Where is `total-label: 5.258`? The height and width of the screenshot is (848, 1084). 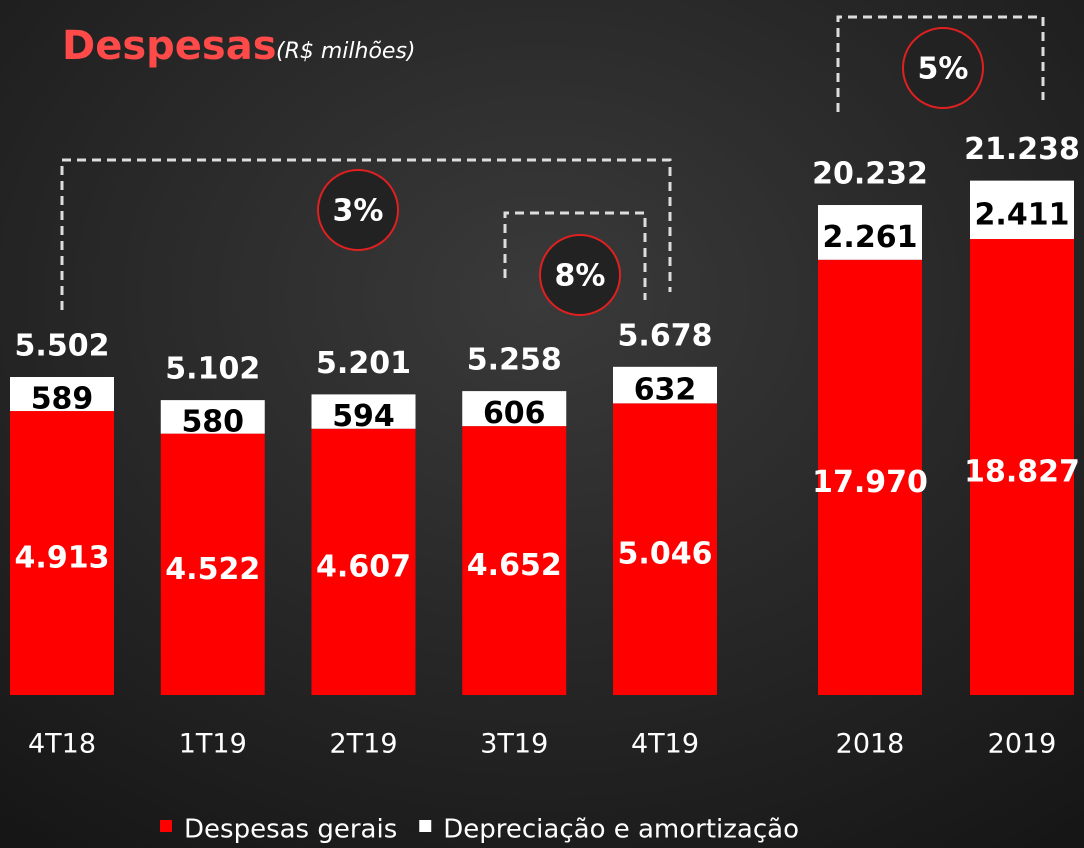 total-label: 5.258 is located at coordinates (514, 360).